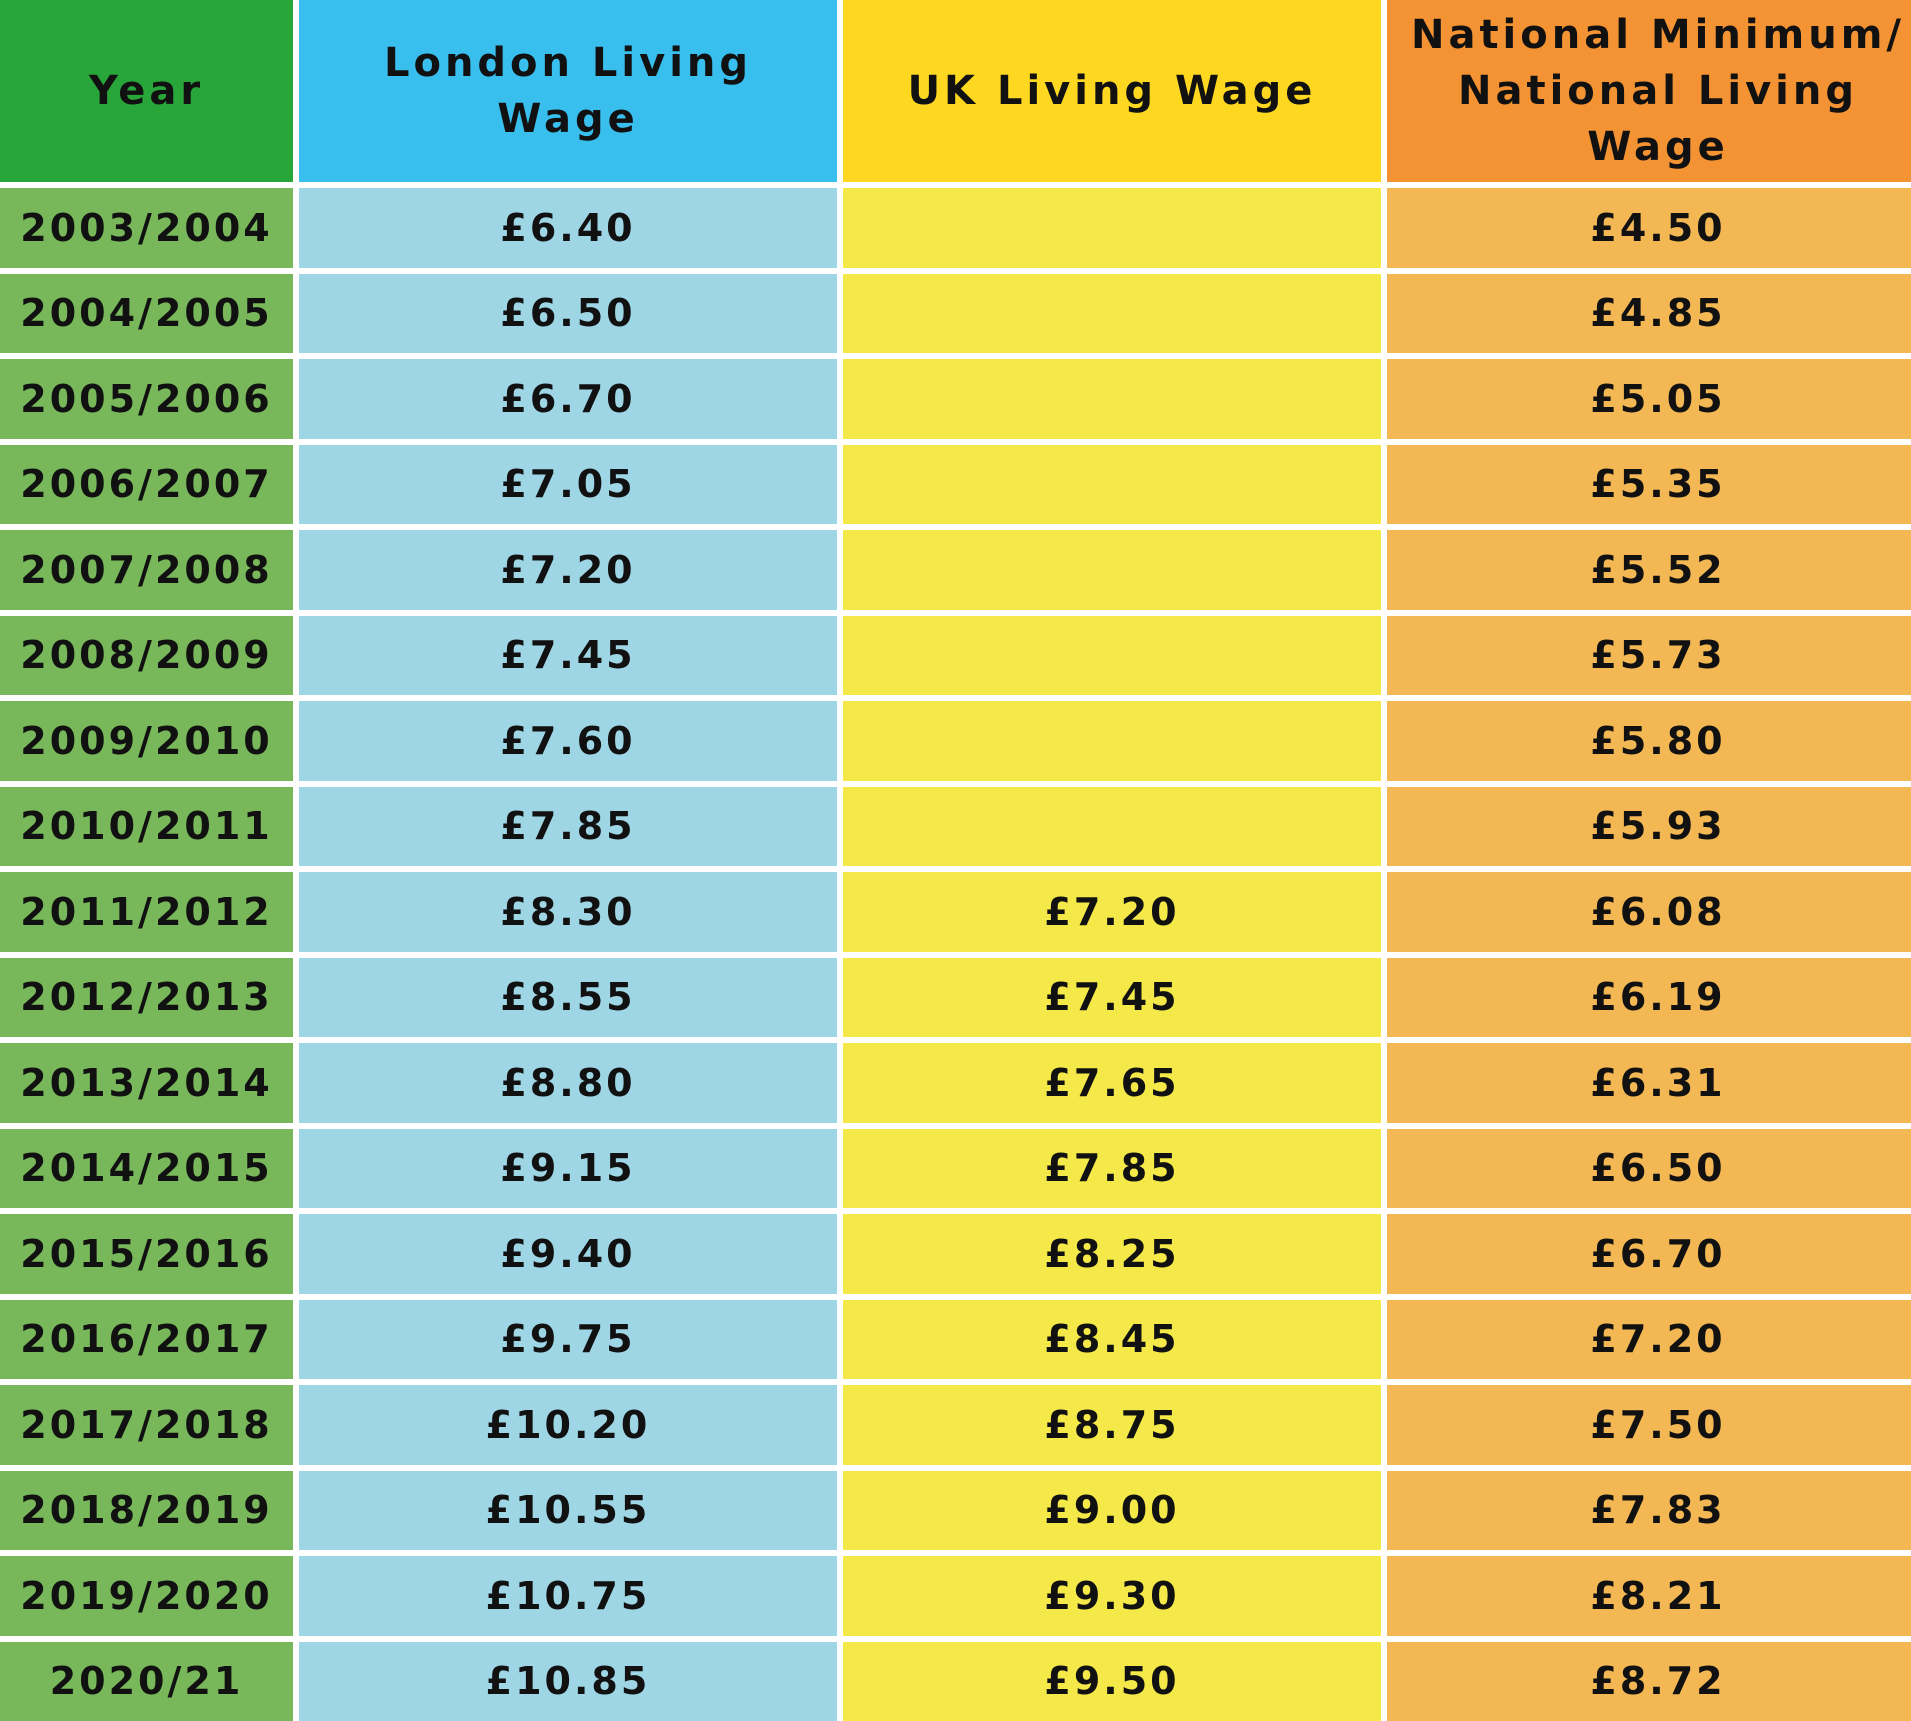  I want to click on cell-london-living-wage: £10.85, so click(568, 1681).